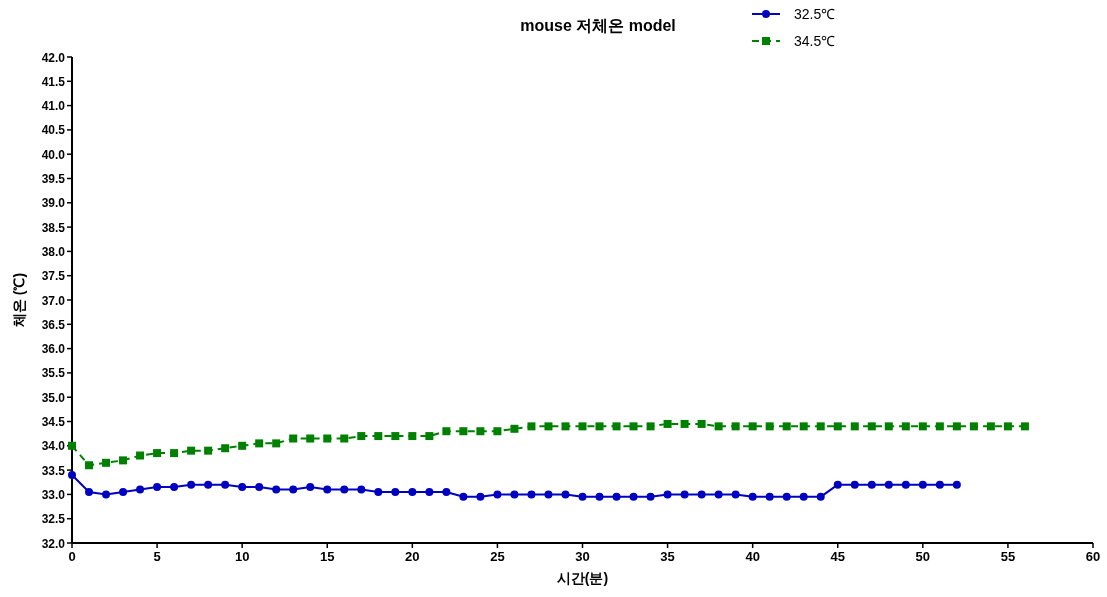 The width and height of the screenshot is (1107, 597). What do you see at coordinates (53, 422) in the screenshot?
I see `y-tick-label: 34.5` at bounding box center [53, 422].